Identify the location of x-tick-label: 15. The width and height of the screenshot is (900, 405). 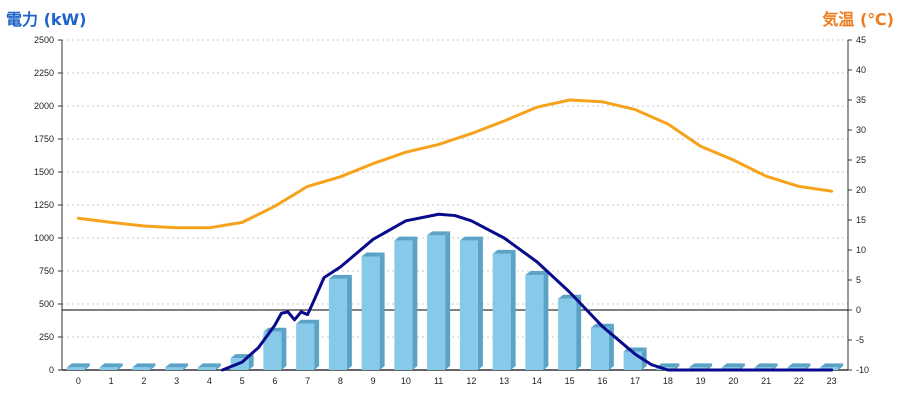
(570, 381).